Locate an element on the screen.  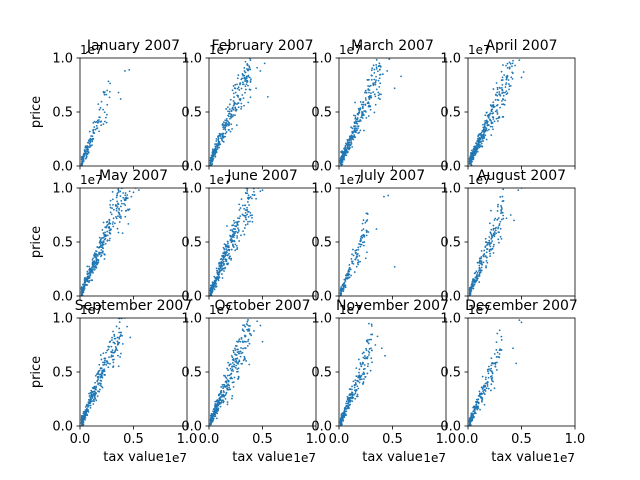
x-axis-label: tax value is located at coordinates (521, 457).